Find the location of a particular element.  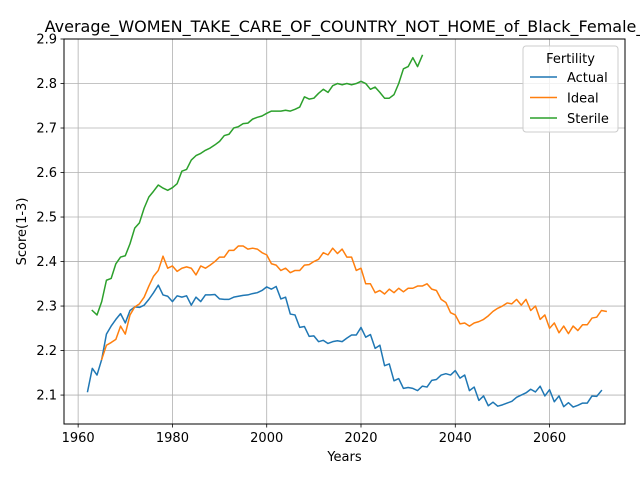

y-tick-label: 2.3 is located at coordinates (46, 307).